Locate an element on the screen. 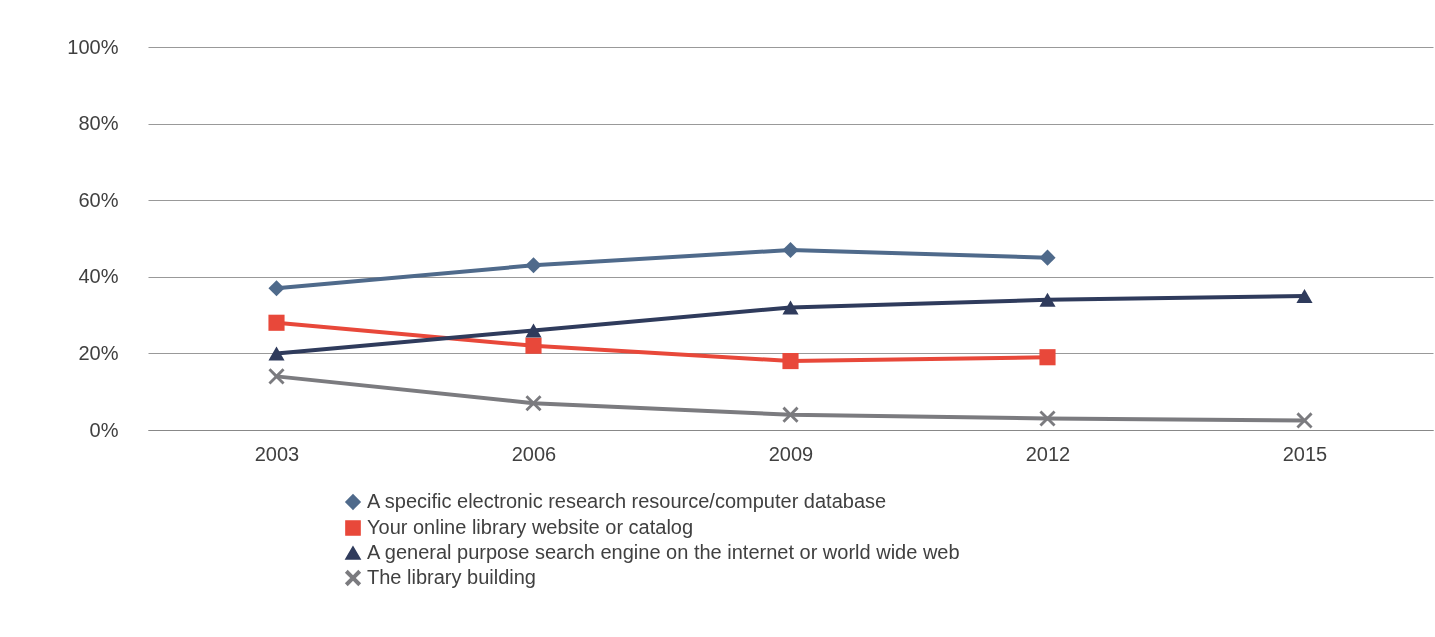  x-tick-label: 2012 is located at coordinates (1048, 453).